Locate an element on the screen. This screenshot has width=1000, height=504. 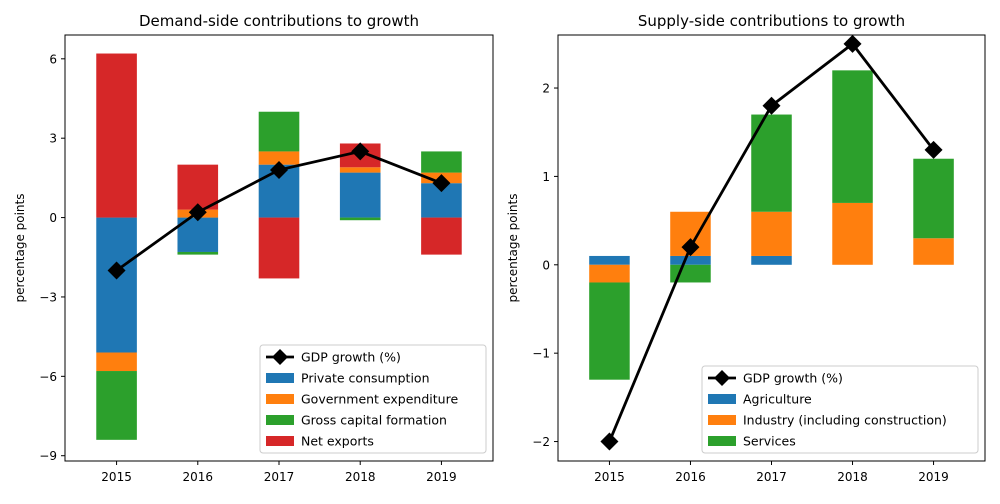
bar-agriculture-2015 is located at coordinates (609, 260).